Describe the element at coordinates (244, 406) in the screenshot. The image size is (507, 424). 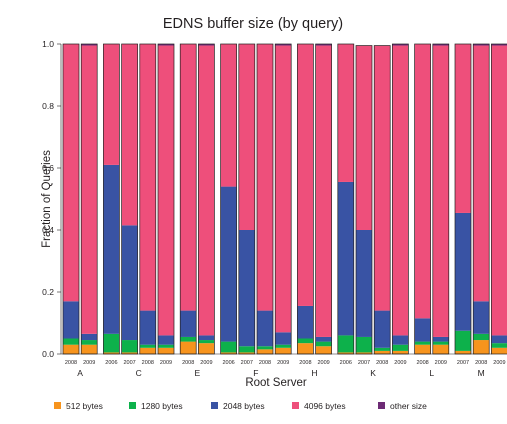
I see `legend-label: 2048 bytes` at that location.